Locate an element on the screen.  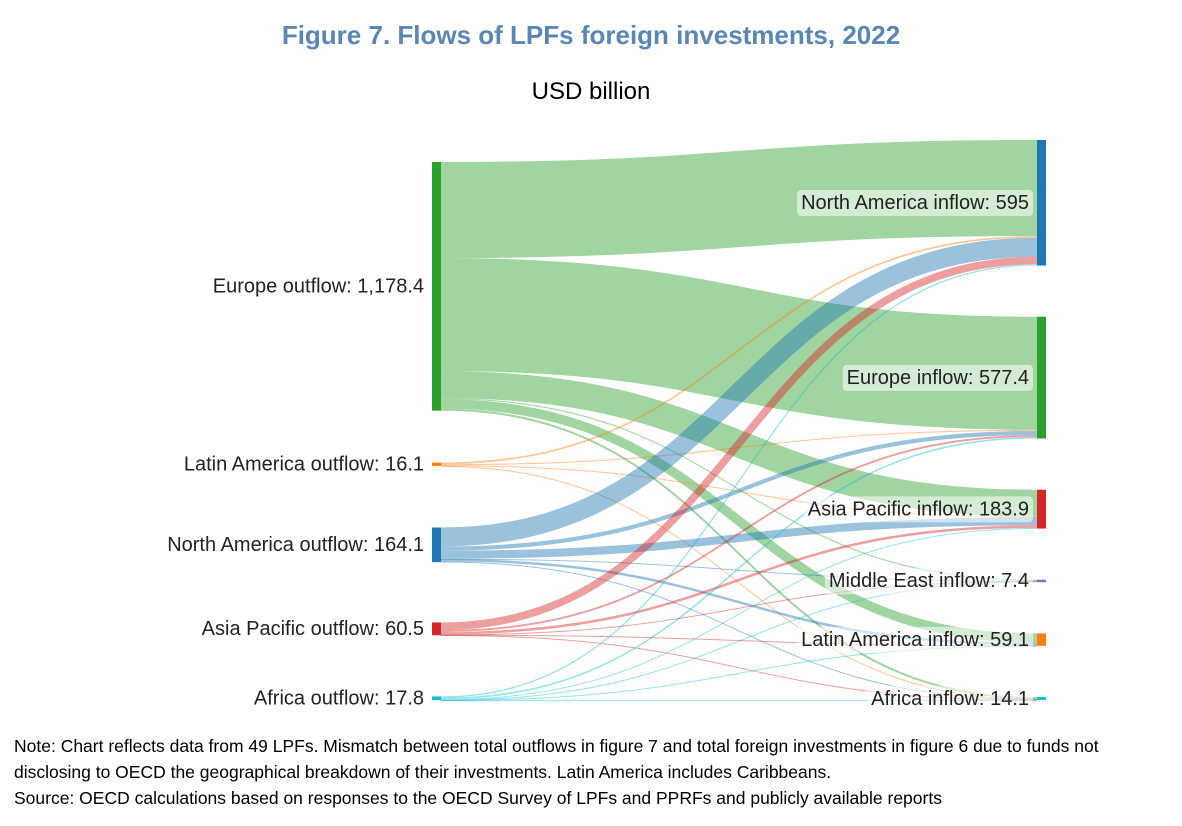
label-latin-america-outflow: Latin America outflow: 16.1 is located at coordinates (304, 465).